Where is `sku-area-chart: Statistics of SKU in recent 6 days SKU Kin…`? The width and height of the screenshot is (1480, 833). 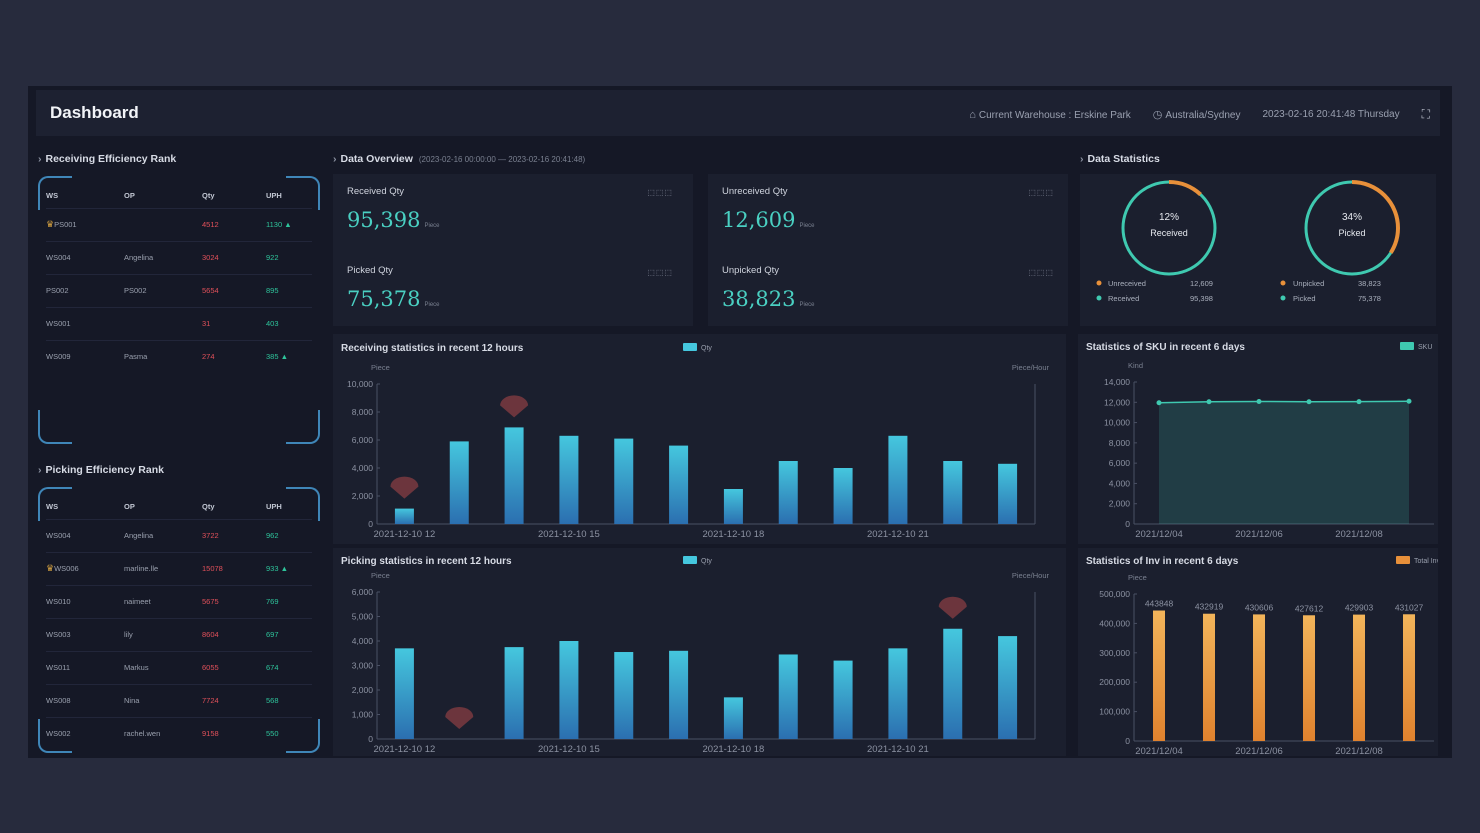
sku-area-chart: Statistics of SKU in recent 6 days SKU Kin… is located at coordinates (1260, 441).